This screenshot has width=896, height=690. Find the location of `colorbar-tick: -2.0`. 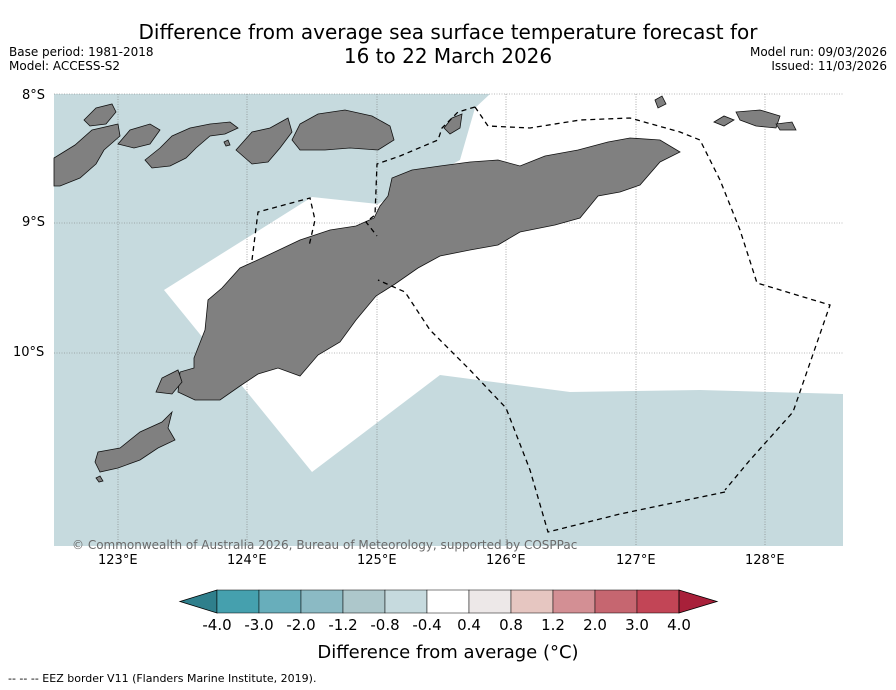

colorbar-tick: -2.0 is located at coordinates (301, 625).